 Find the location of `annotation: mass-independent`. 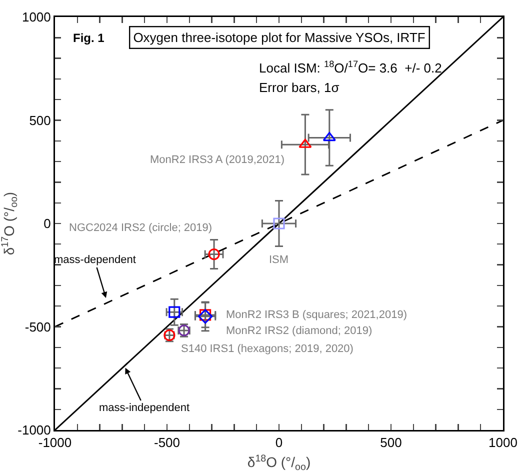

annotation: mass-independent is located at coordinates (144, 408).